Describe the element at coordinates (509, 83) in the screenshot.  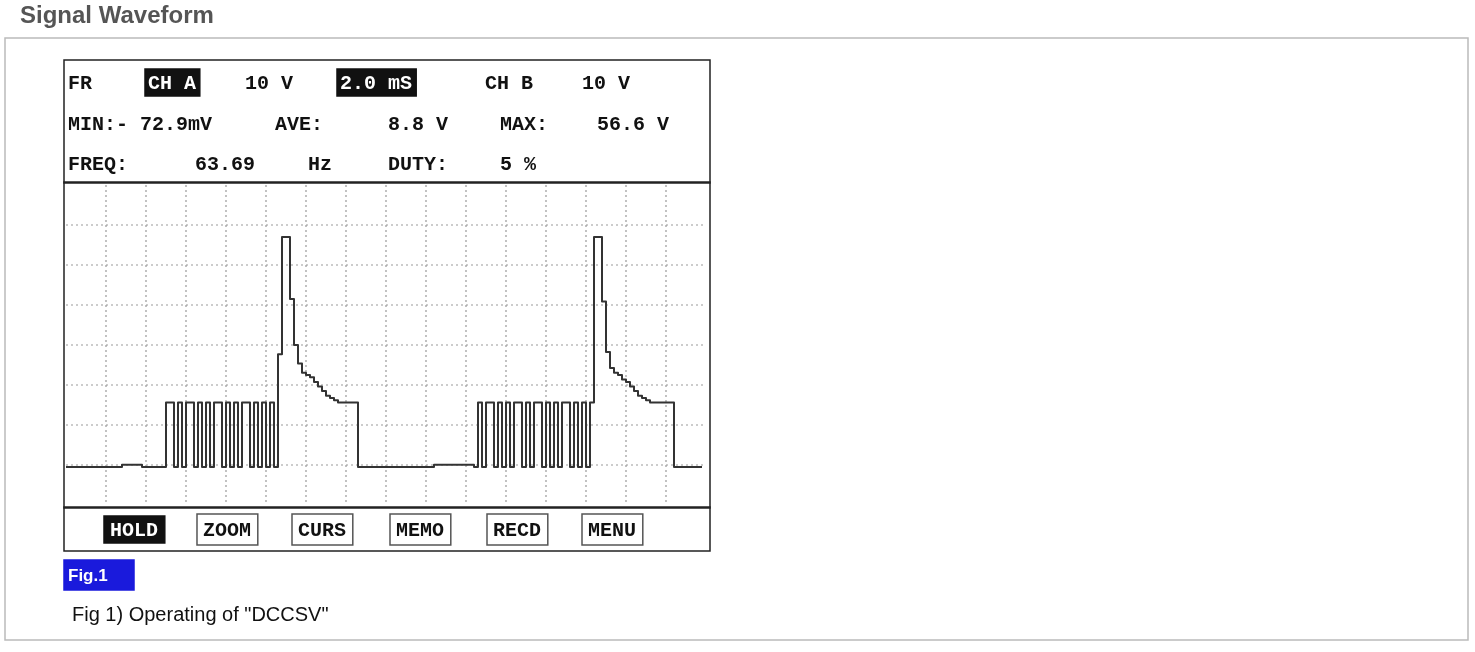
I see `text: CH B` at that location.